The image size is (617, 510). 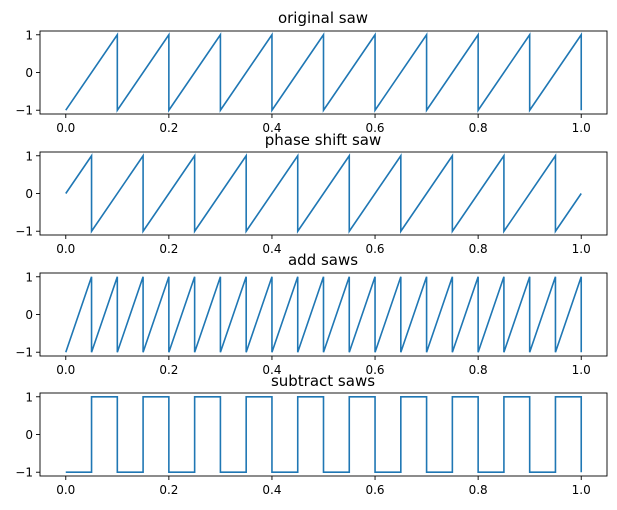 I want to click on subplot-title: phase shift saw, so click(x=323, y=140).